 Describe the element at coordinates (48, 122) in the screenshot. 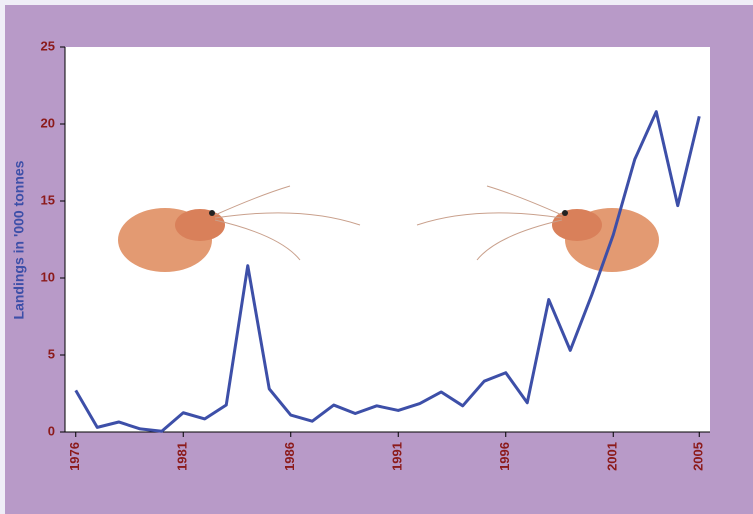

I see `y-tick-label: 20` at that location.